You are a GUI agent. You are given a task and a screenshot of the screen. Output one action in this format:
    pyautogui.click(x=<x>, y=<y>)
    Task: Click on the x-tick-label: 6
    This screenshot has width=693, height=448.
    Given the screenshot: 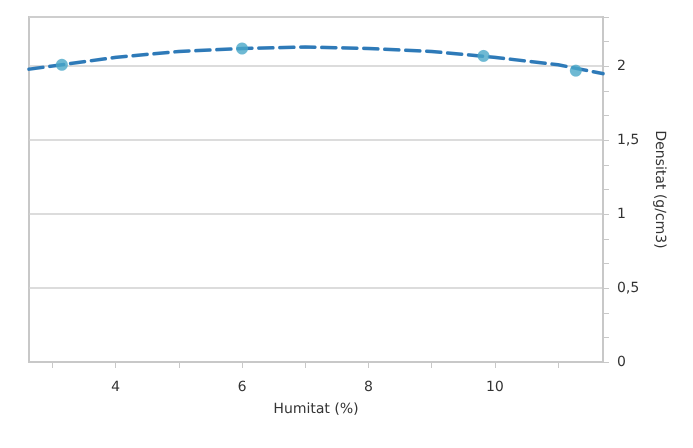 What is the action you would take?
    pyautogui.click(x=242, y=387)
    